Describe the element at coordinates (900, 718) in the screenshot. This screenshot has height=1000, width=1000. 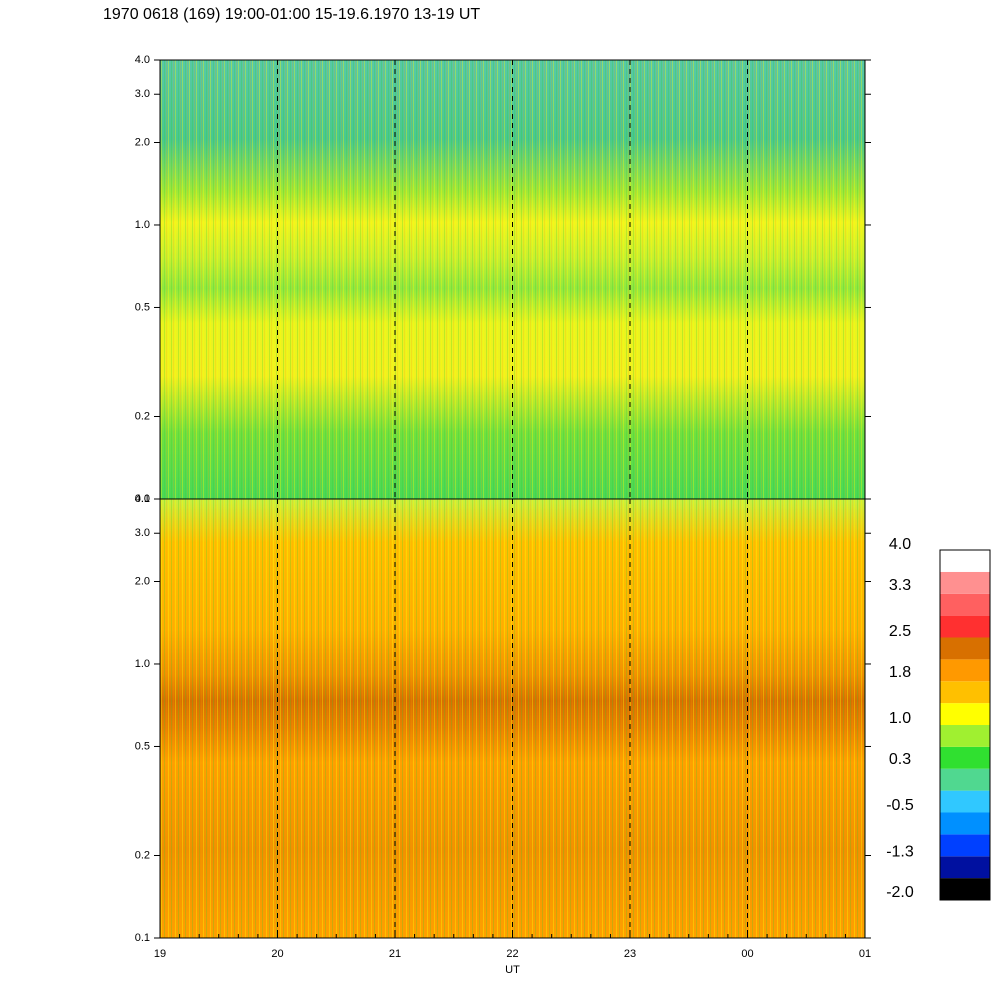
I see `colorbar-tick-label: 1.0` at that location.